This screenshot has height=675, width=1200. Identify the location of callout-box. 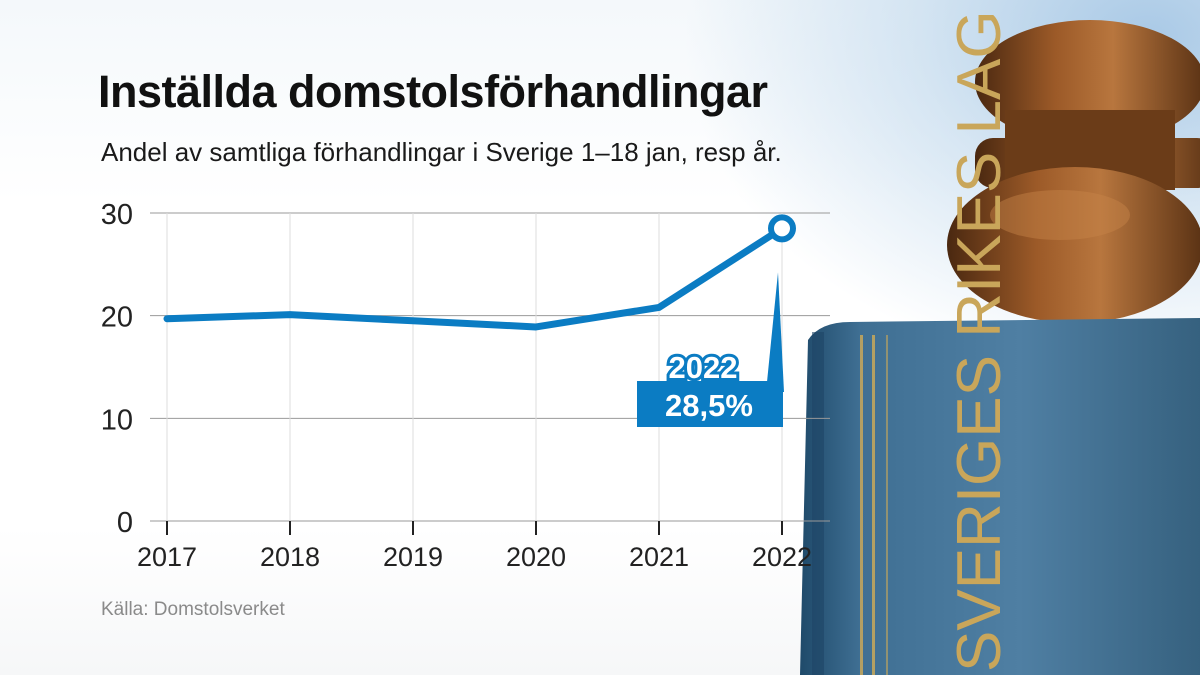
(710, 404).